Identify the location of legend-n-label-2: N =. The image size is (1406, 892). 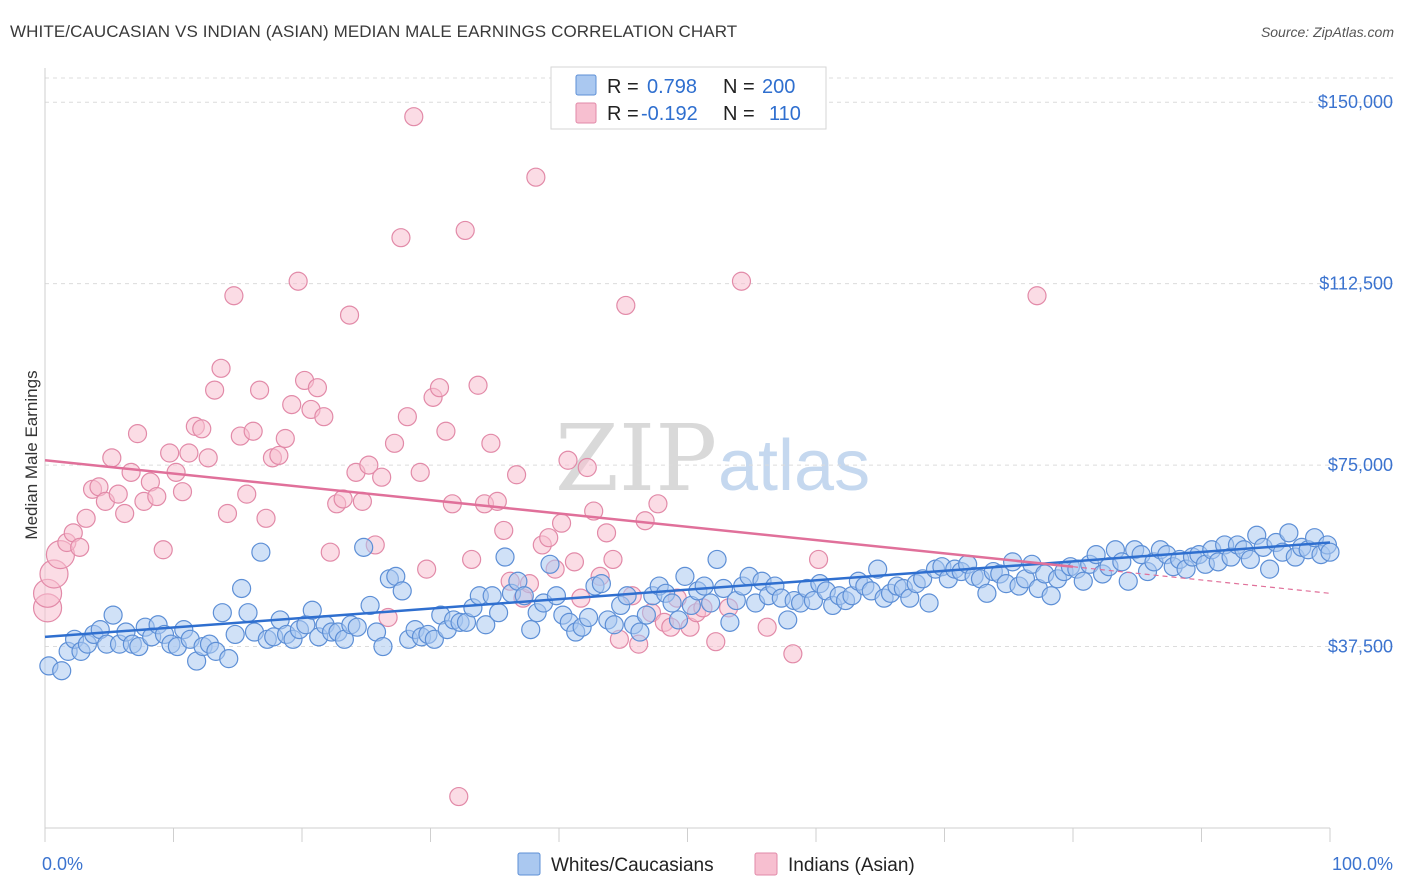
(739, 114).